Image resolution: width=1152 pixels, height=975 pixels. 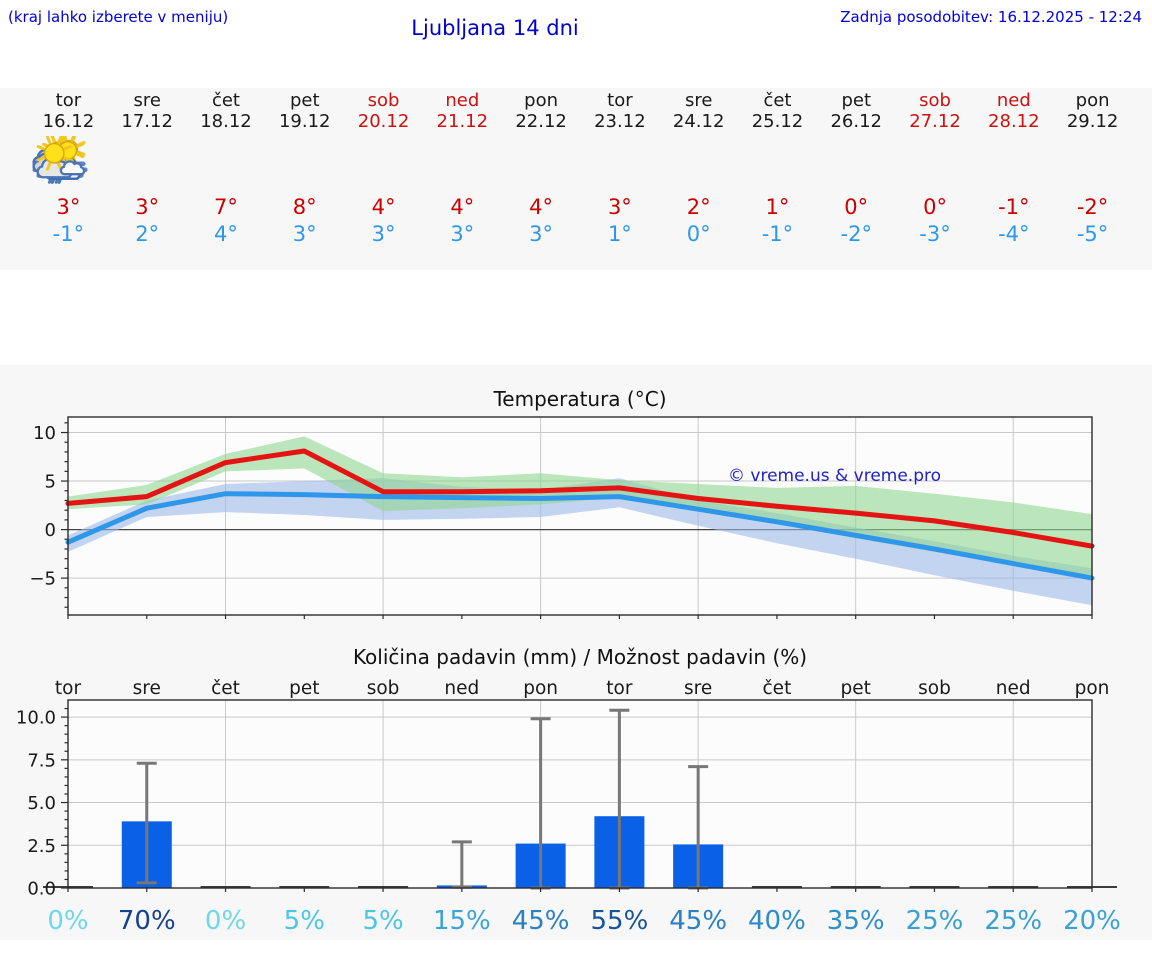 I want to click on precip-probability: 5%, so click(x=382, y=921).